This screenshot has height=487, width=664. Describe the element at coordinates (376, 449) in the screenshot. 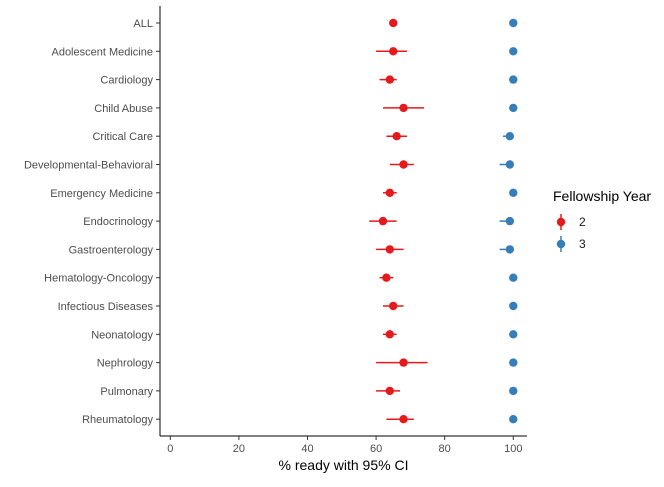

I see `x-tick-label: 60` at that location.